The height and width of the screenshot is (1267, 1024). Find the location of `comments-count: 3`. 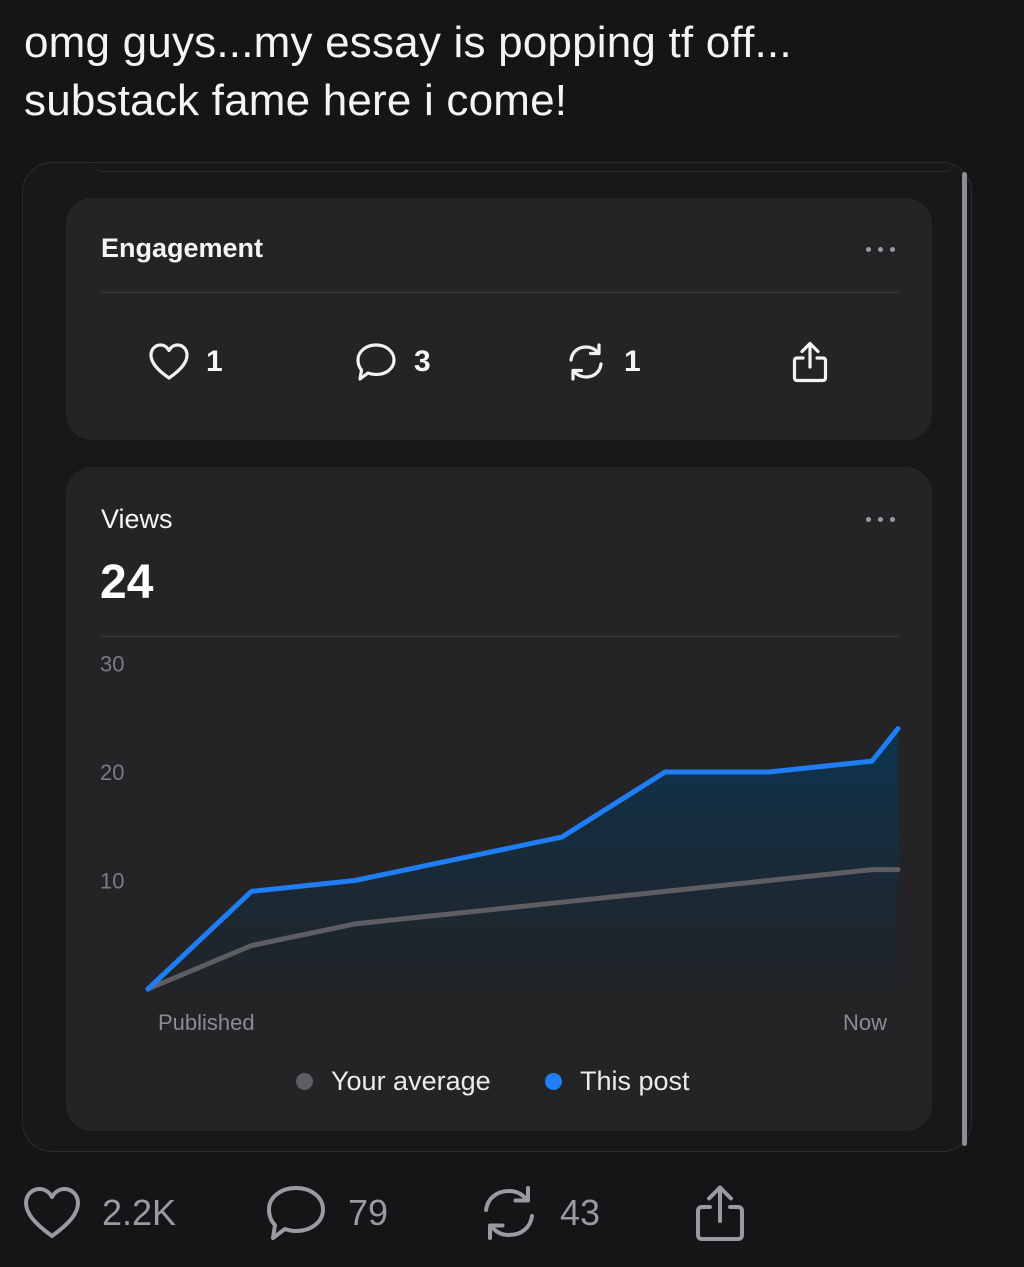

comments-count: 3 is located at coordinates (422, 361).